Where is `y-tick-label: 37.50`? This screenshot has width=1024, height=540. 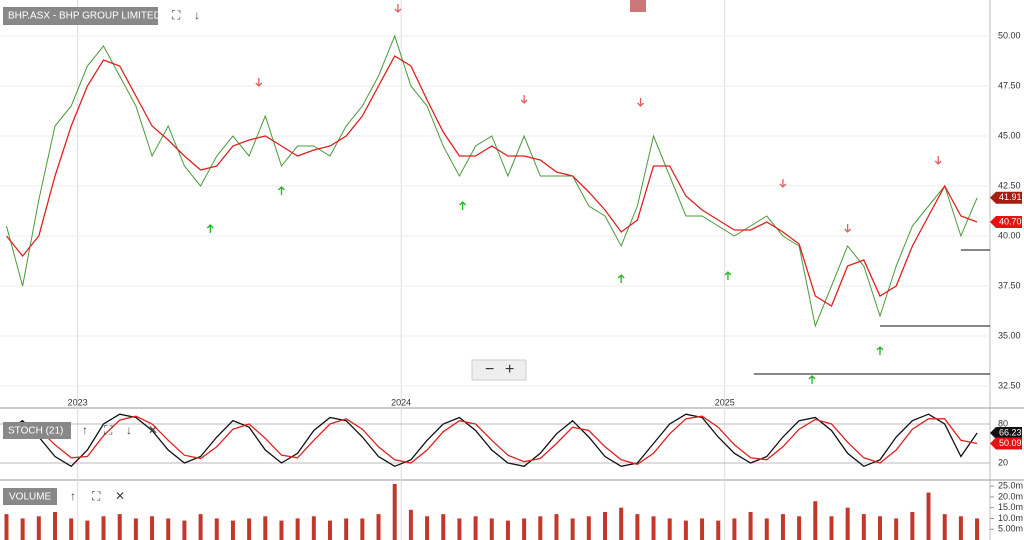 y-tick-label: 37.50 is located at coordinates (1009, 285).